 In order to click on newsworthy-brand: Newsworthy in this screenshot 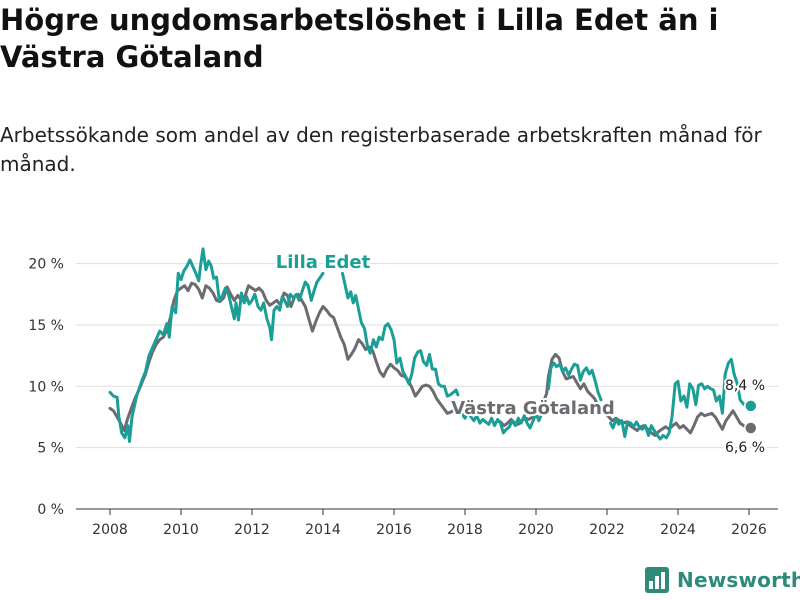, I will do `click(722, 580)`.